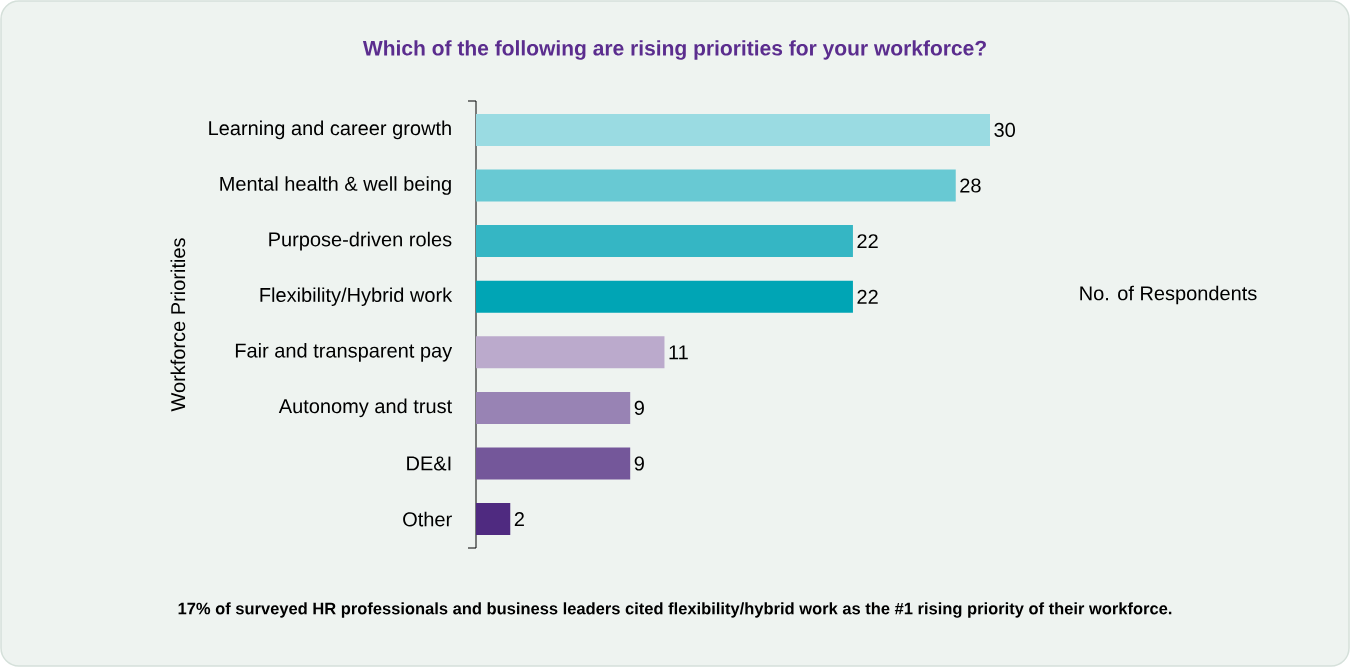 This screenshot has height=667, width=1350. Describe the element at coordinates (674, 50) in the screenshot. I see `chart-title: Which of the following are rising priorities for your workforce?` at that location.